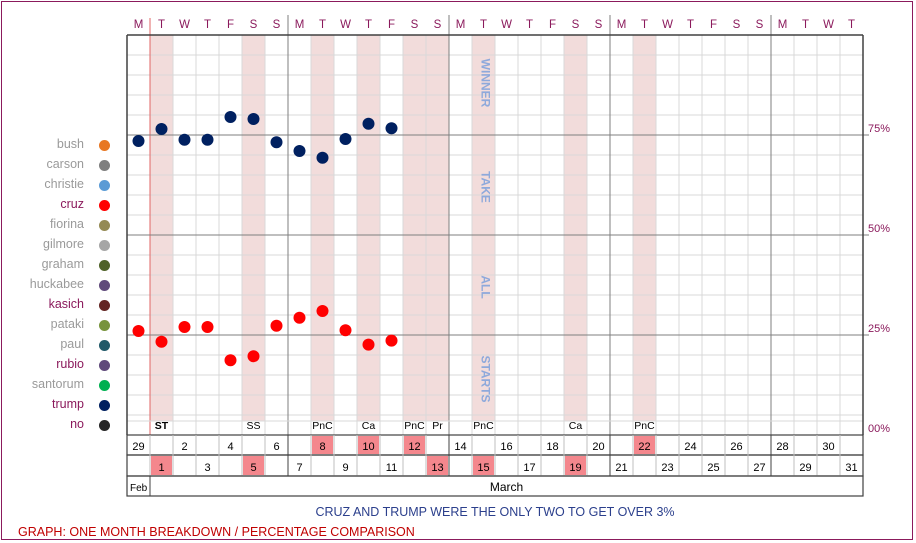  I want to click on day-number: 12, so click(414, 447).